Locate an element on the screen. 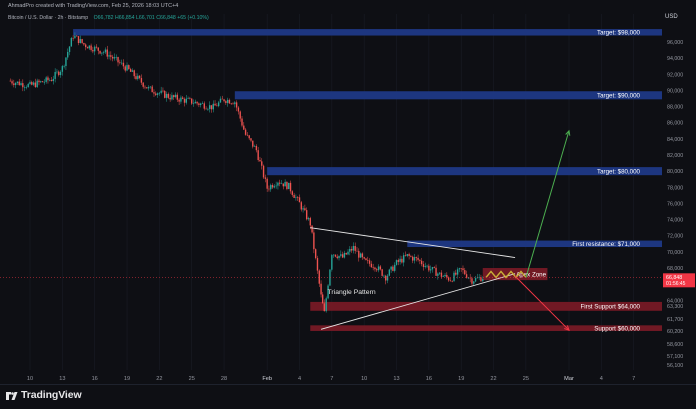 The width and height of the screenshot is (696, 409). price-tick-label: 76,000 is located at coordinates (675, 204).